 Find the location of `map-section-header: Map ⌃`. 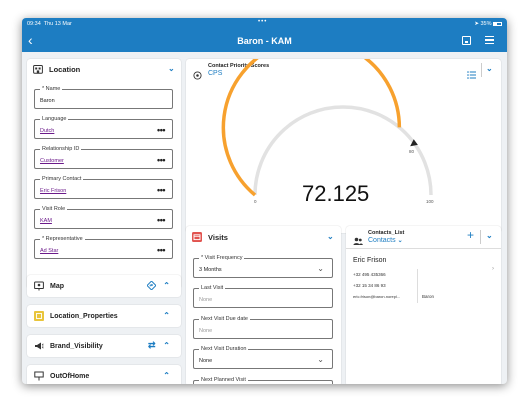

map-section-header: Map ⌃ is located at coordinates (102, 286).